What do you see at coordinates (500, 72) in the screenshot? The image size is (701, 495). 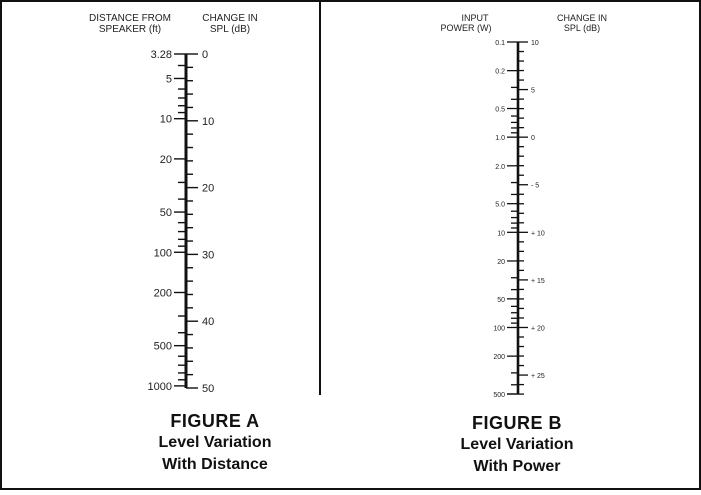 I see `fig-b-left-label: 0.2` at bounding box center [500, 72].